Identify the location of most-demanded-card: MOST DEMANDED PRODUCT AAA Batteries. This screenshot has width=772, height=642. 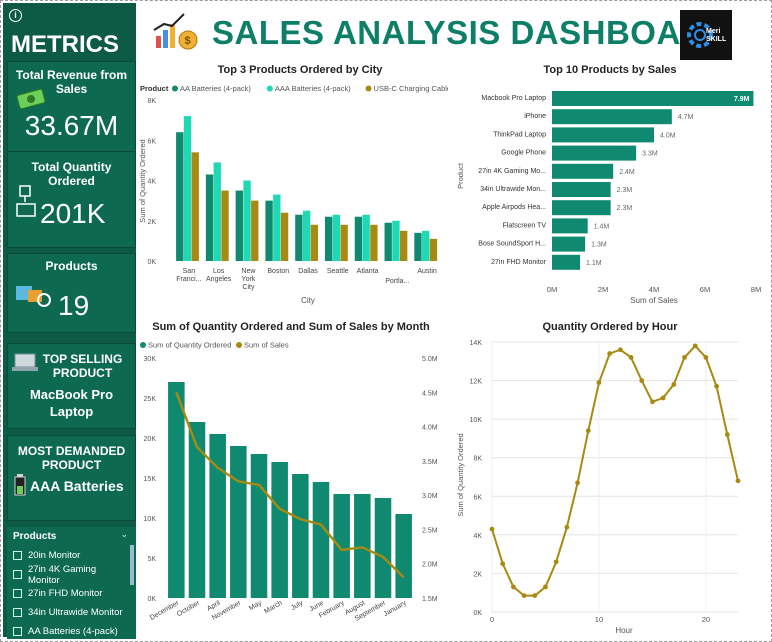
(71, 478).